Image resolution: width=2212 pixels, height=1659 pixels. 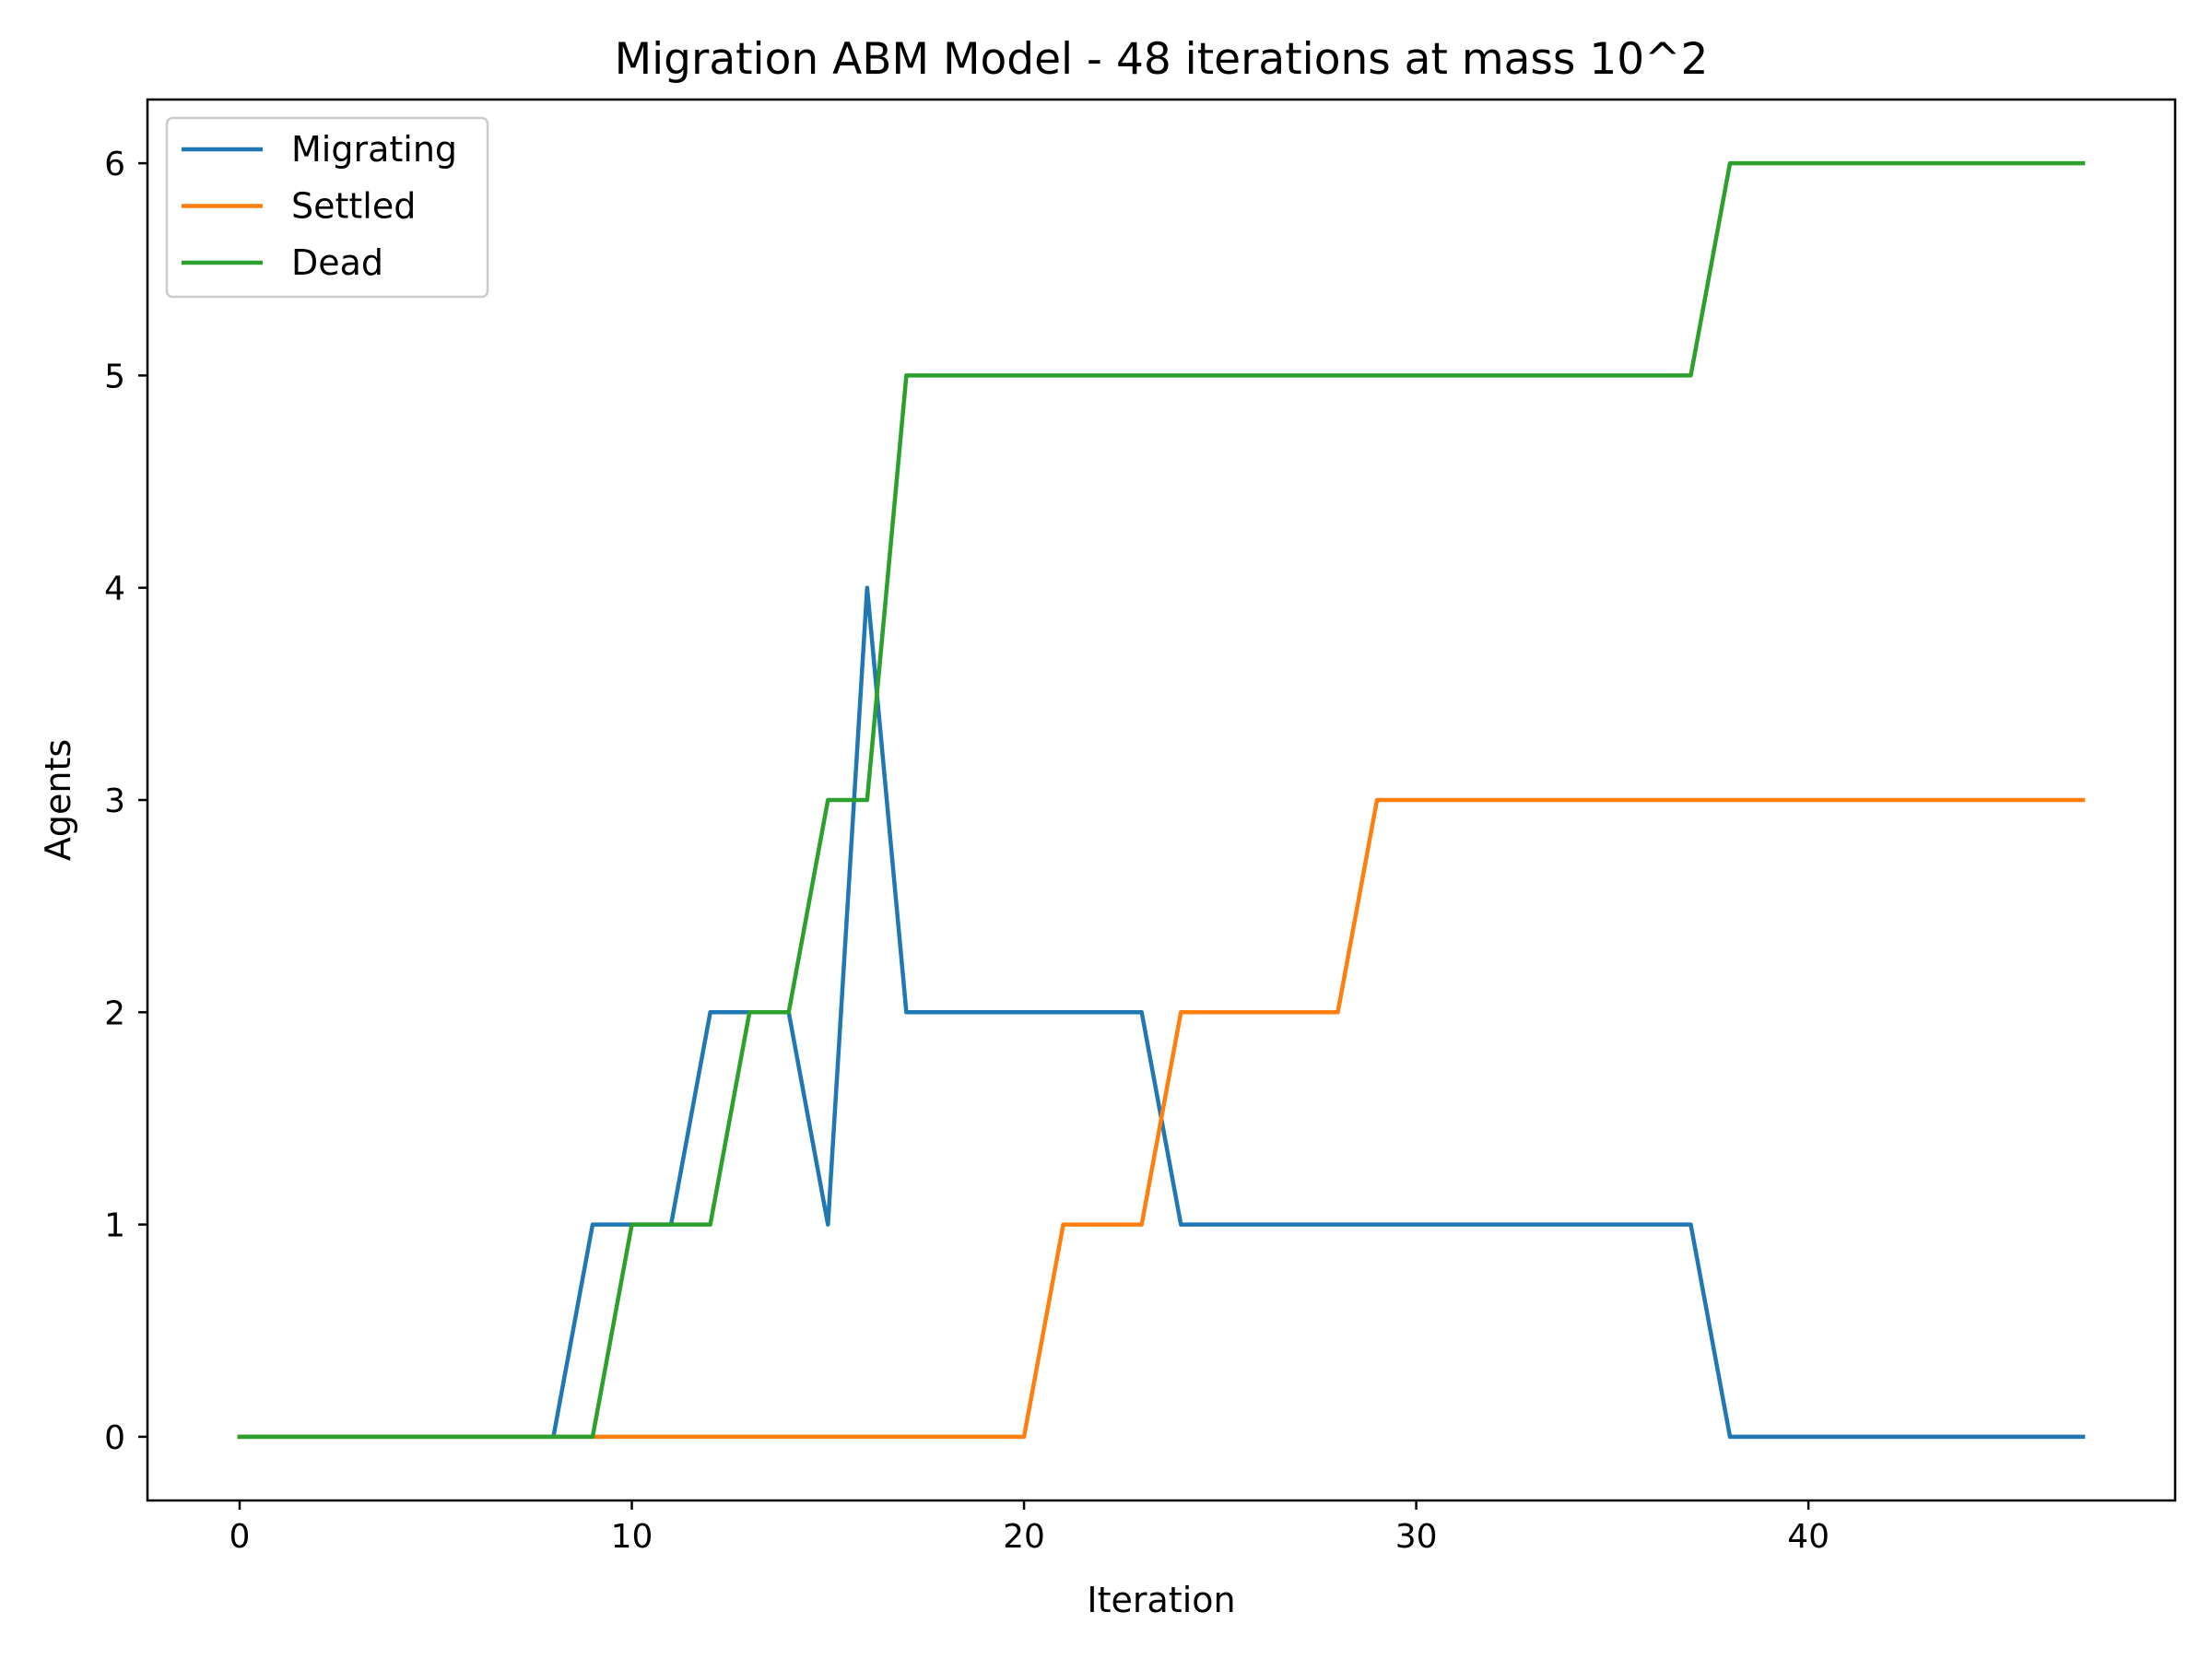 I want to click on x-axis-label: Iteration, so click(x=1161, y=1600).